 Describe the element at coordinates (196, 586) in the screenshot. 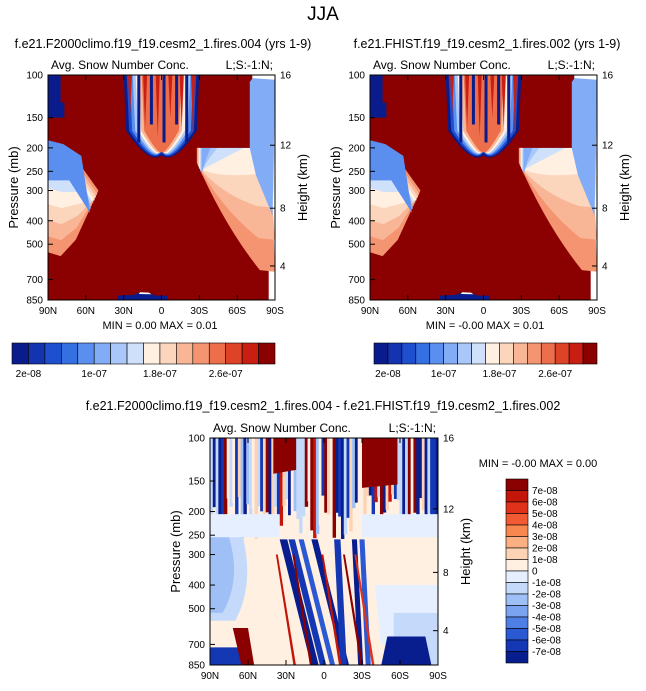

I see `y-tick-label: 400` at that location.